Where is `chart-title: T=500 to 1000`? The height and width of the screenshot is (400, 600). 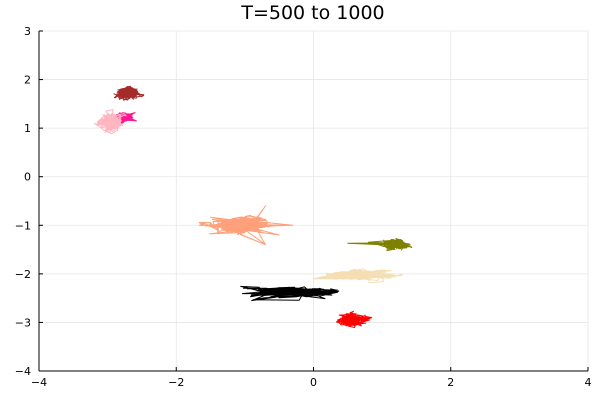
chart-title: T=500 to 1000 is located at coordinates (312, 13).